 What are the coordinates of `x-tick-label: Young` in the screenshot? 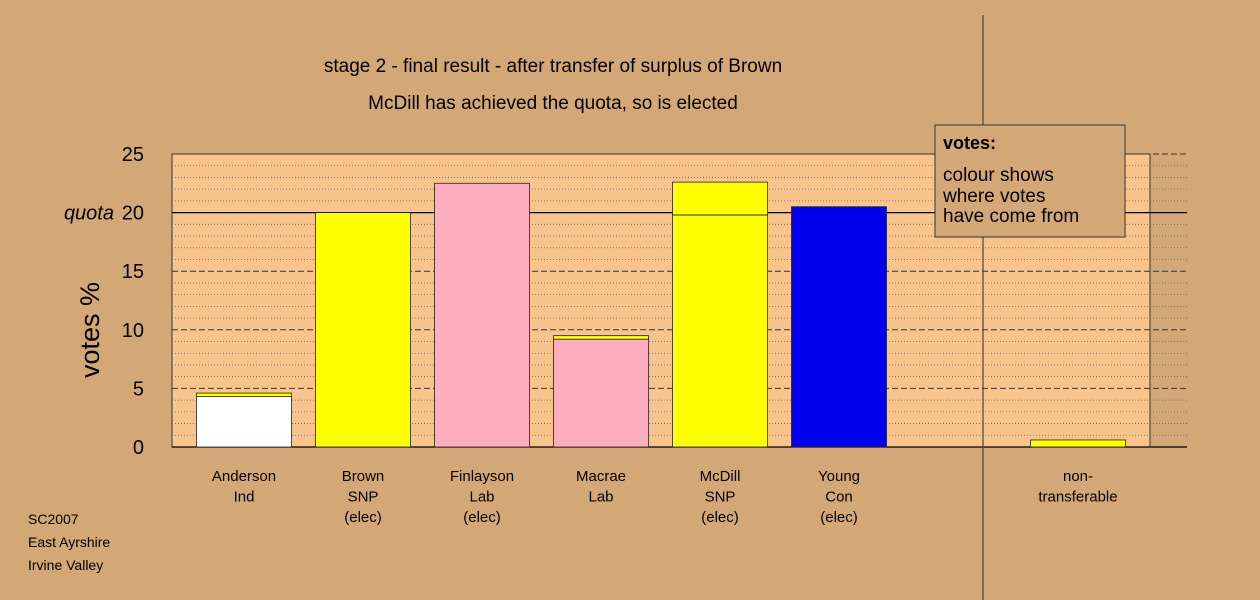 It's located at (839, 476).